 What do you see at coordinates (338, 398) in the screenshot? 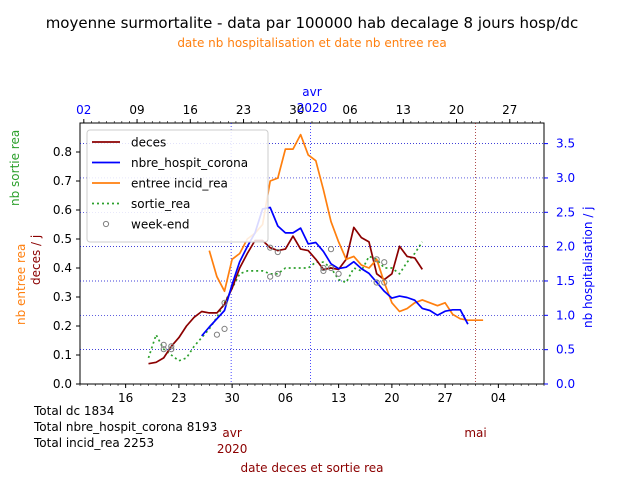
I see `bottom-tick-label: 13` at bounding box center [338, 398].